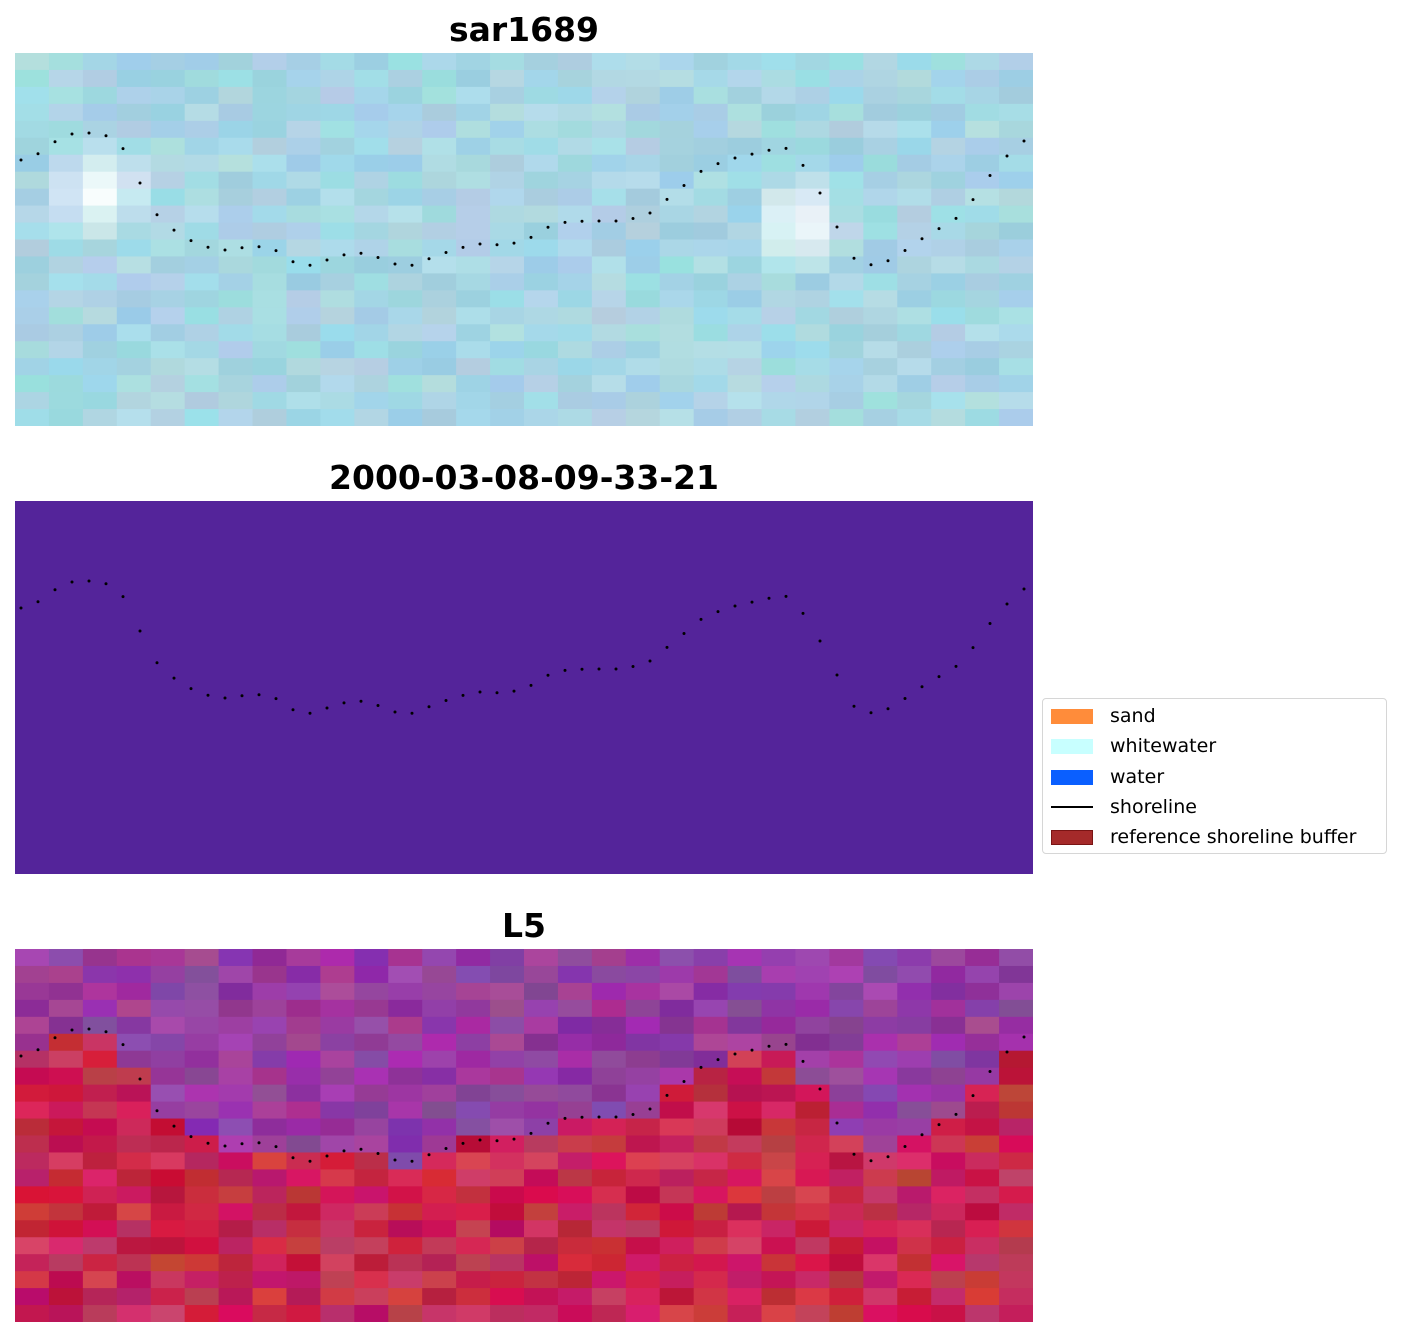  Describe the element at coordinates (1072, 837) in the screenshot. I see `reference-buffer-swatch` at that location.